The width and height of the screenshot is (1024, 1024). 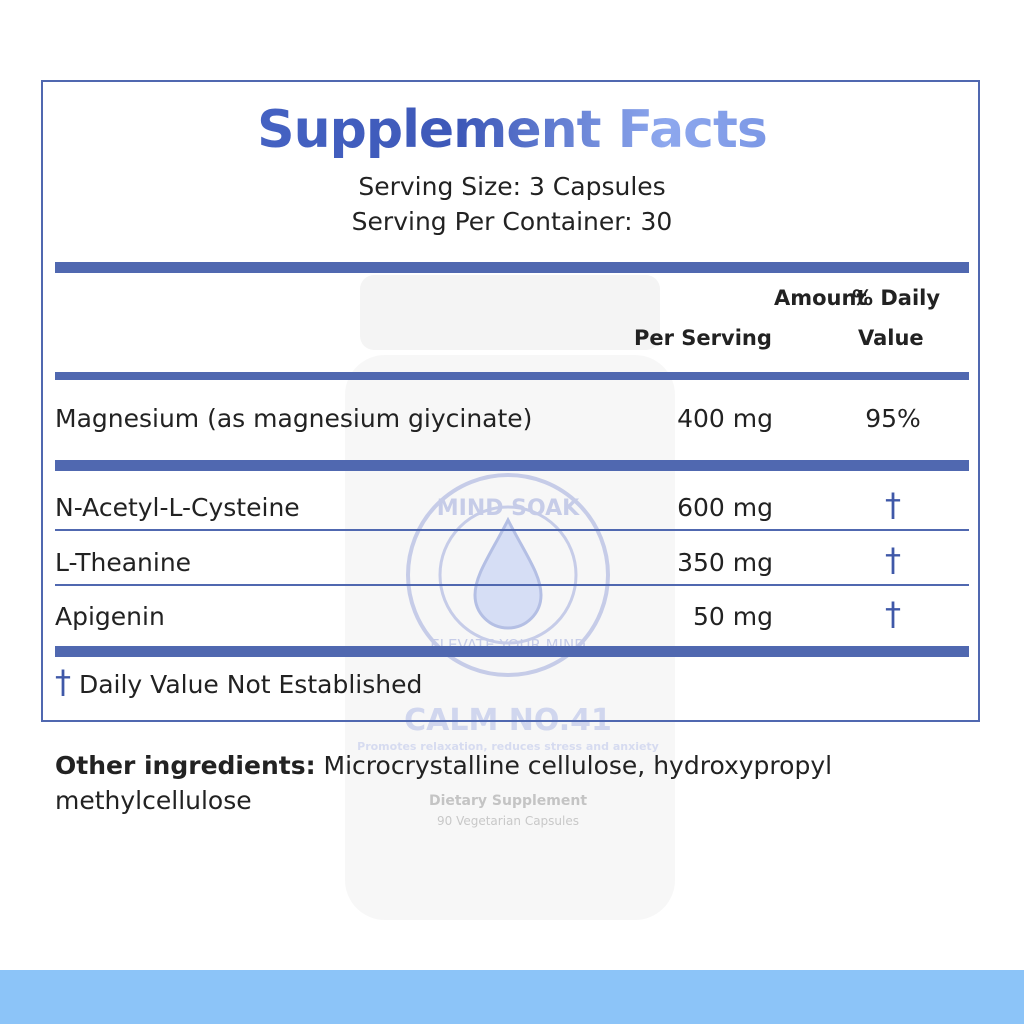 What do you see at coordinates (177, 507) in the screenshot?
I see `ingredient-name: N-Acetyl-L-Cysteine` at bounding box center [177, 507].